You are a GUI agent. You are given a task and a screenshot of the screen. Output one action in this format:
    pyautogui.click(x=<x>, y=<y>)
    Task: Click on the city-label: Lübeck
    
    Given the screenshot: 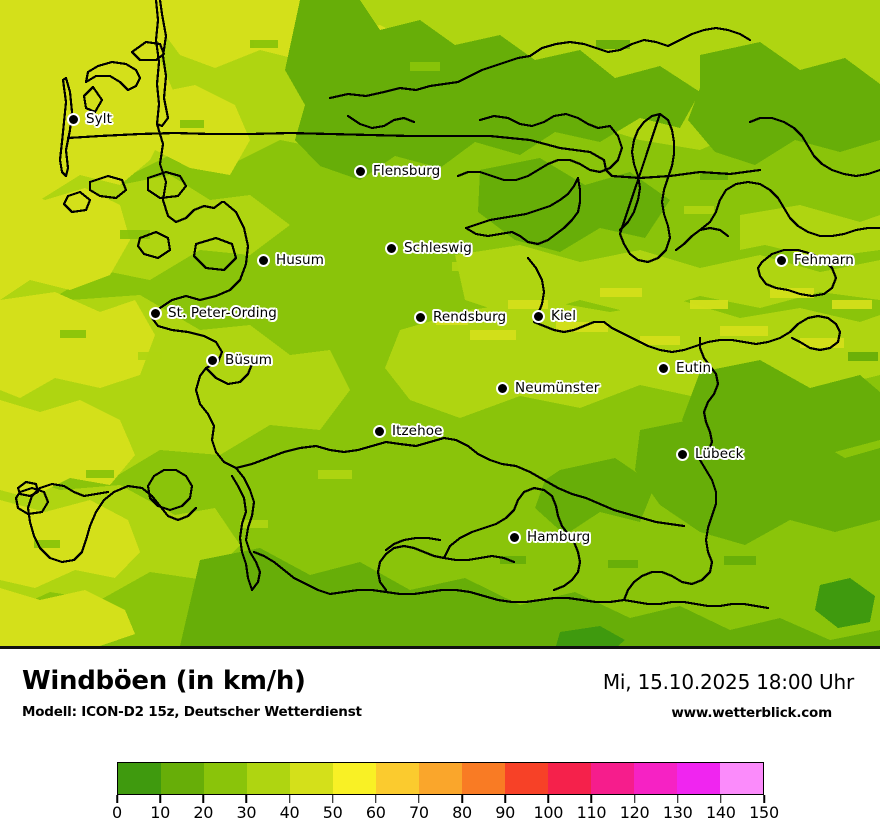 What is the action you would take?
    pyautogui.click(x=719, y=454)
    